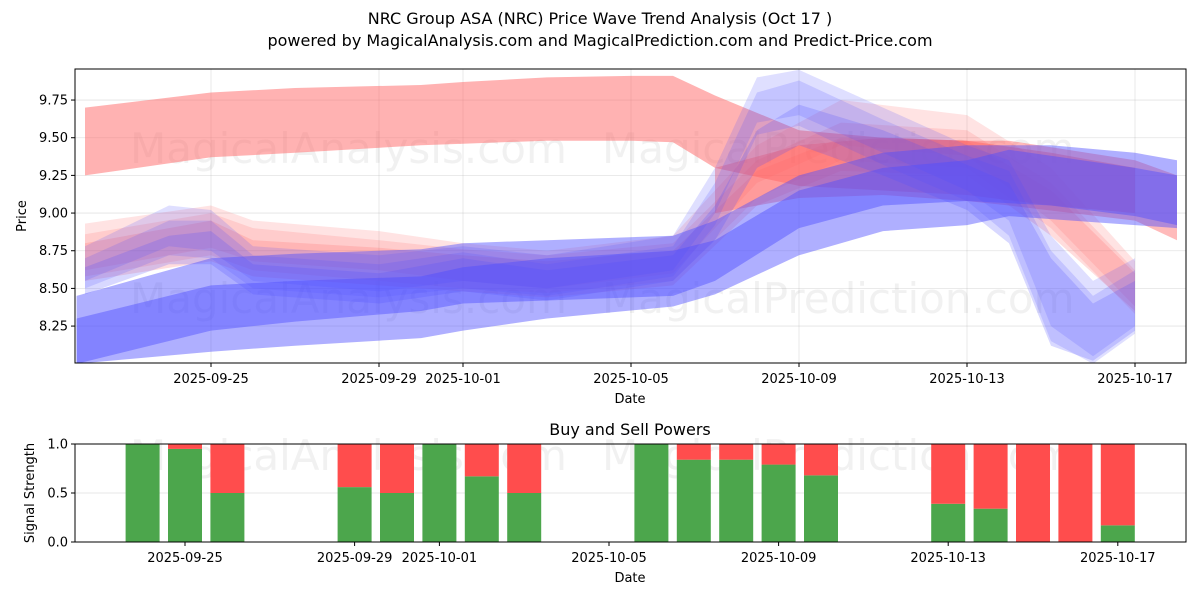  Describe the element at coordinates (22, 216) in the screenshot. I see `price-y-axis-label: Price` at that location.